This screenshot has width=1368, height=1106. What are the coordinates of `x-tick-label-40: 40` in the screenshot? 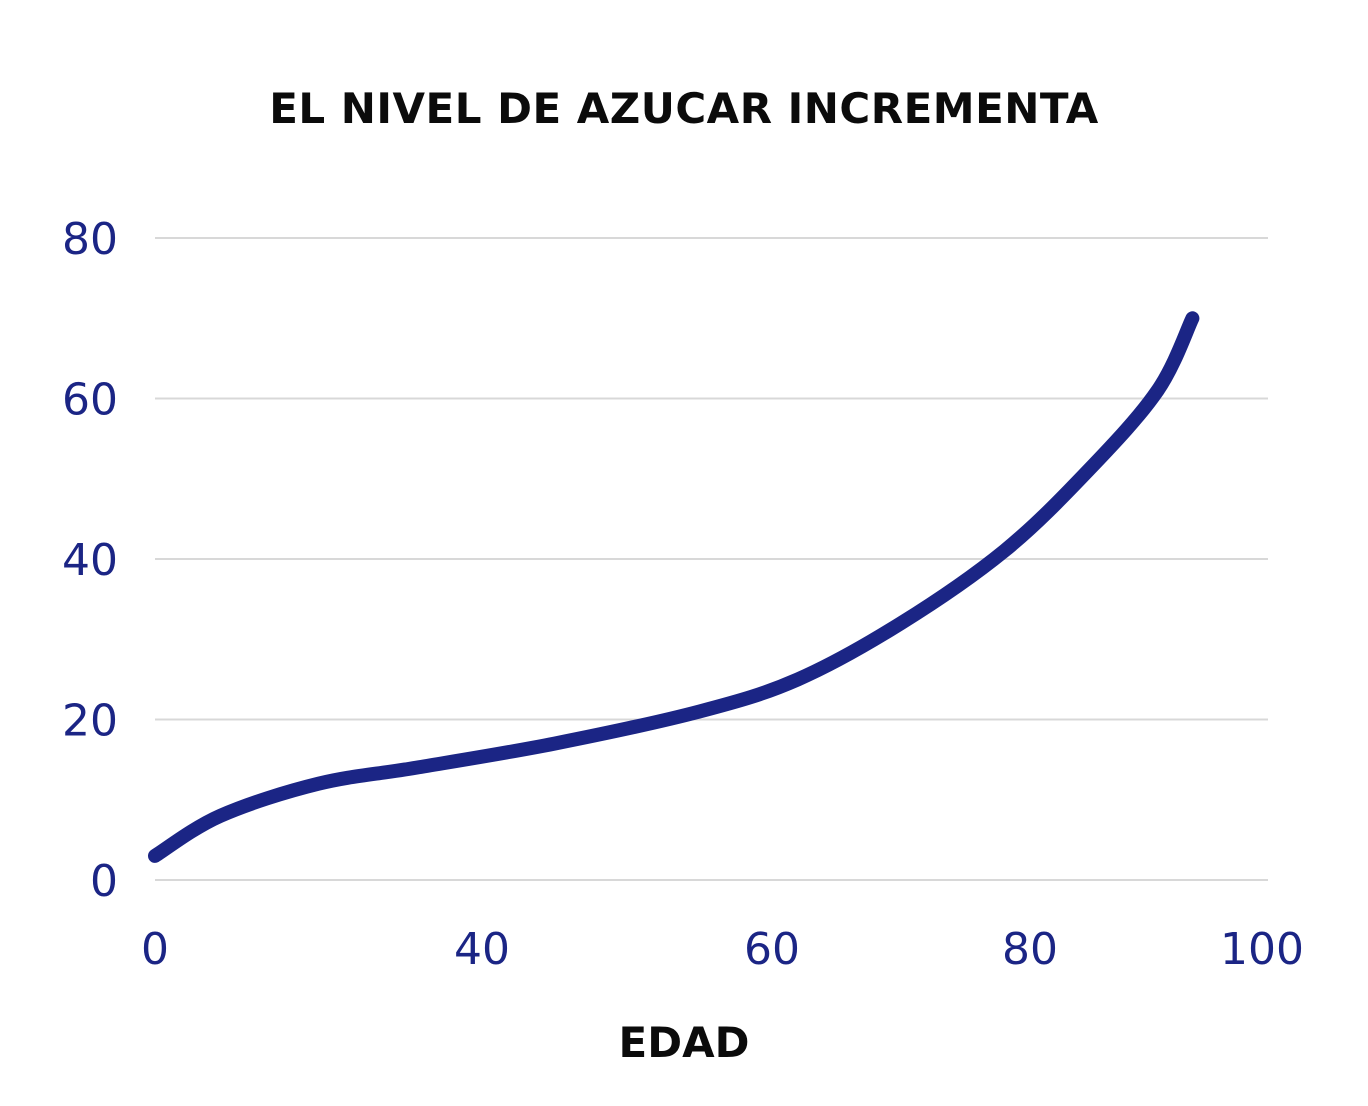 It's located at (482, 949).